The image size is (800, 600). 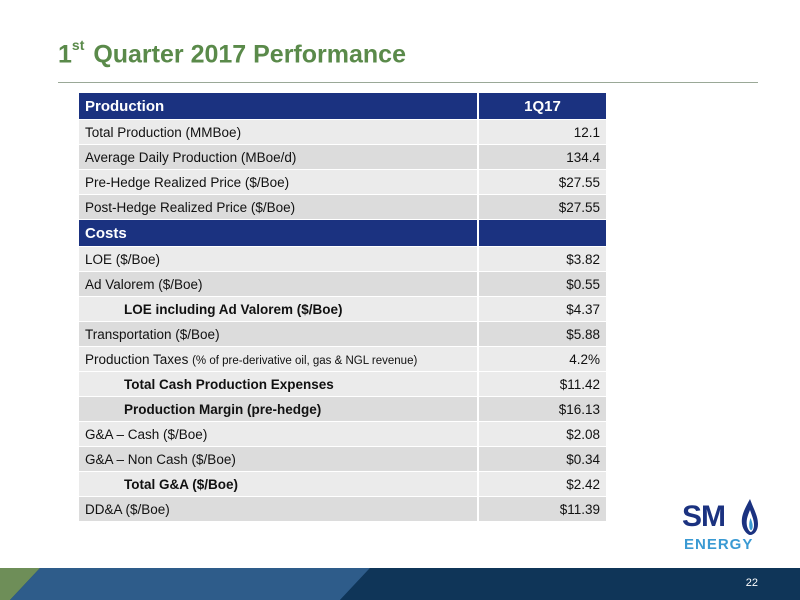 What do you see at coordinates (279, 509) in the screenshot?
I see `row-label: DD&A ($/Boe)` at bounding box center [279, 509].